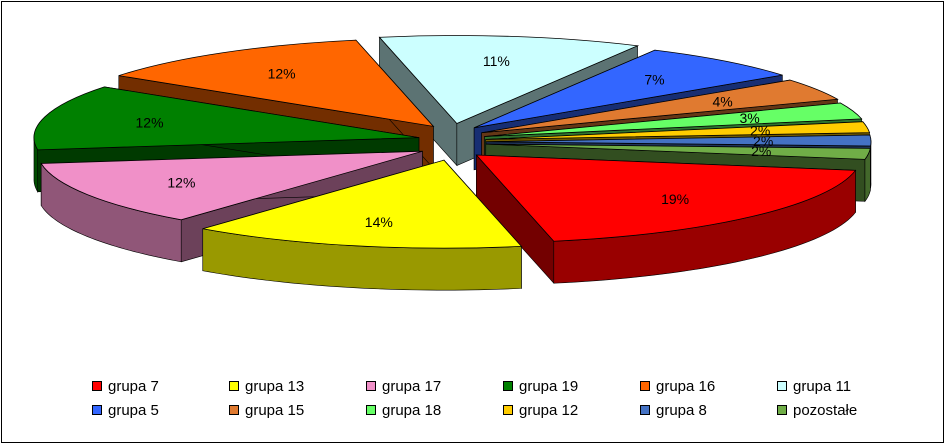 This screenshot has height=444, width=945. I want to click on legend-entry: grupa 8, so click(708, 410).